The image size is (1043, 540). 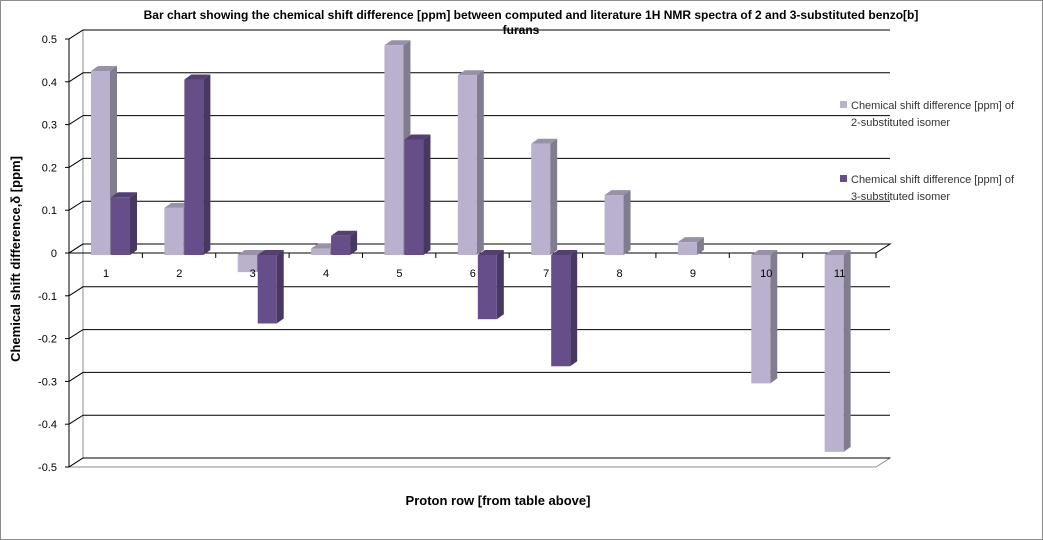 I want to click on y-tick-label: -0.2, so click(x=47, y=340).